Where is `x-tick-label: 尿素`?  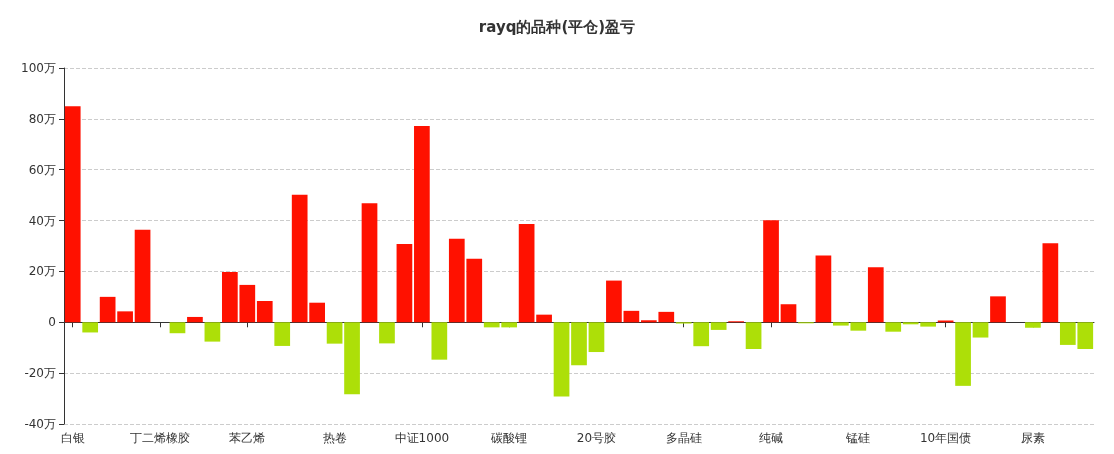
x-tick-label: 尿素 is located at coordinates (1032, 438).